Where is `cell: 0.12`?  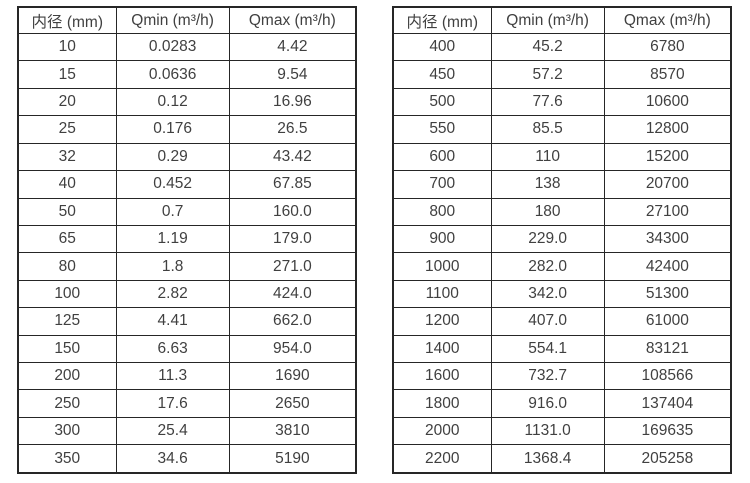
cell: 0.12 is located at coordinates (172, 102).